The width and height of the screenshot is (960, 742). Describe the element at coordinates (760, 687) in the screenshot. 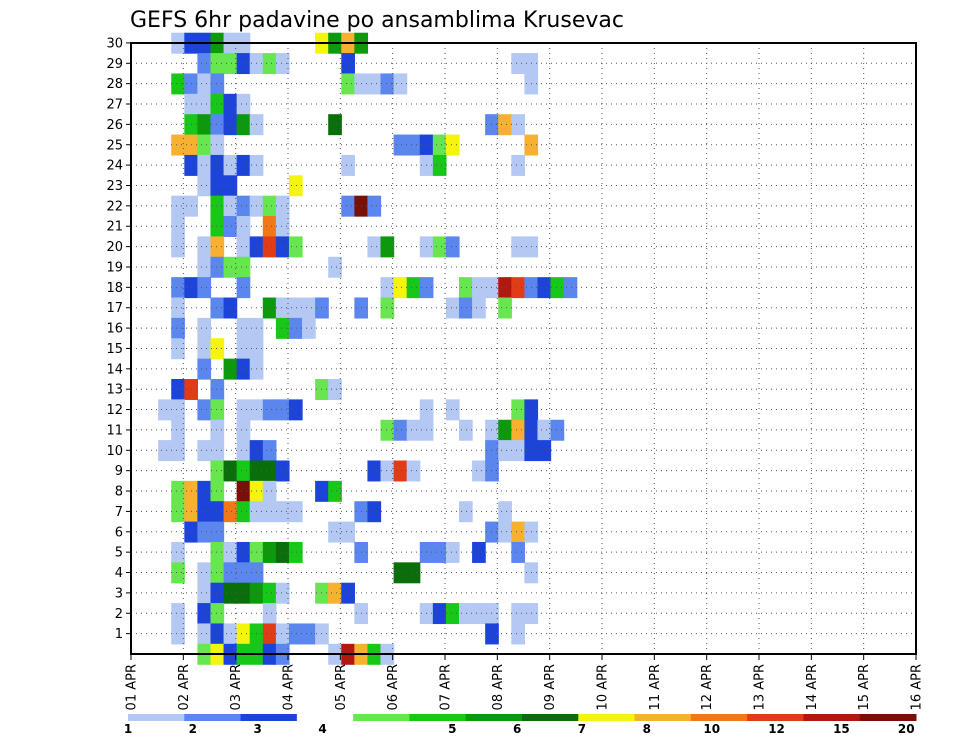

I see `x-tick-label: 13 APR` at that location.